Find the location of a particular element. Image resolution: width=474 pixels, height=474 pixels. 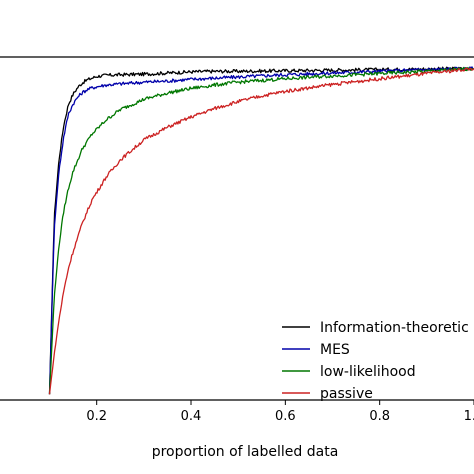

x-axis: 0.2 0.4 0.6 0.8 1.0 is located at coordinates (280, 412).